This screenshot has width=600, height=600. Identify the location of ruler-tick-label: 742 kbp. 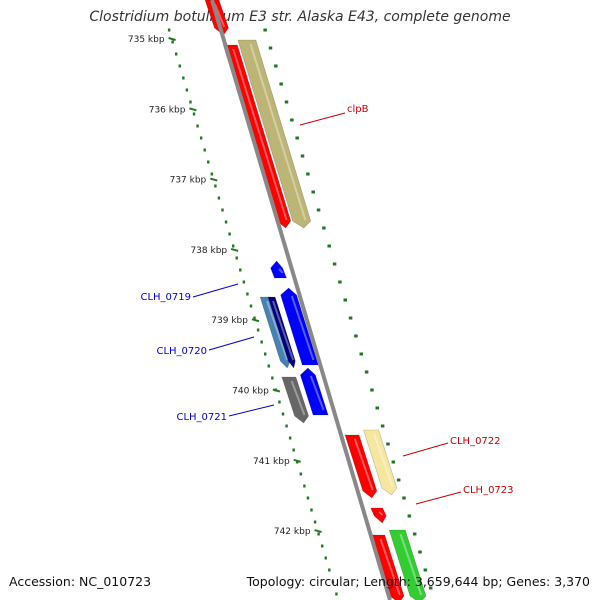
(292, 532).